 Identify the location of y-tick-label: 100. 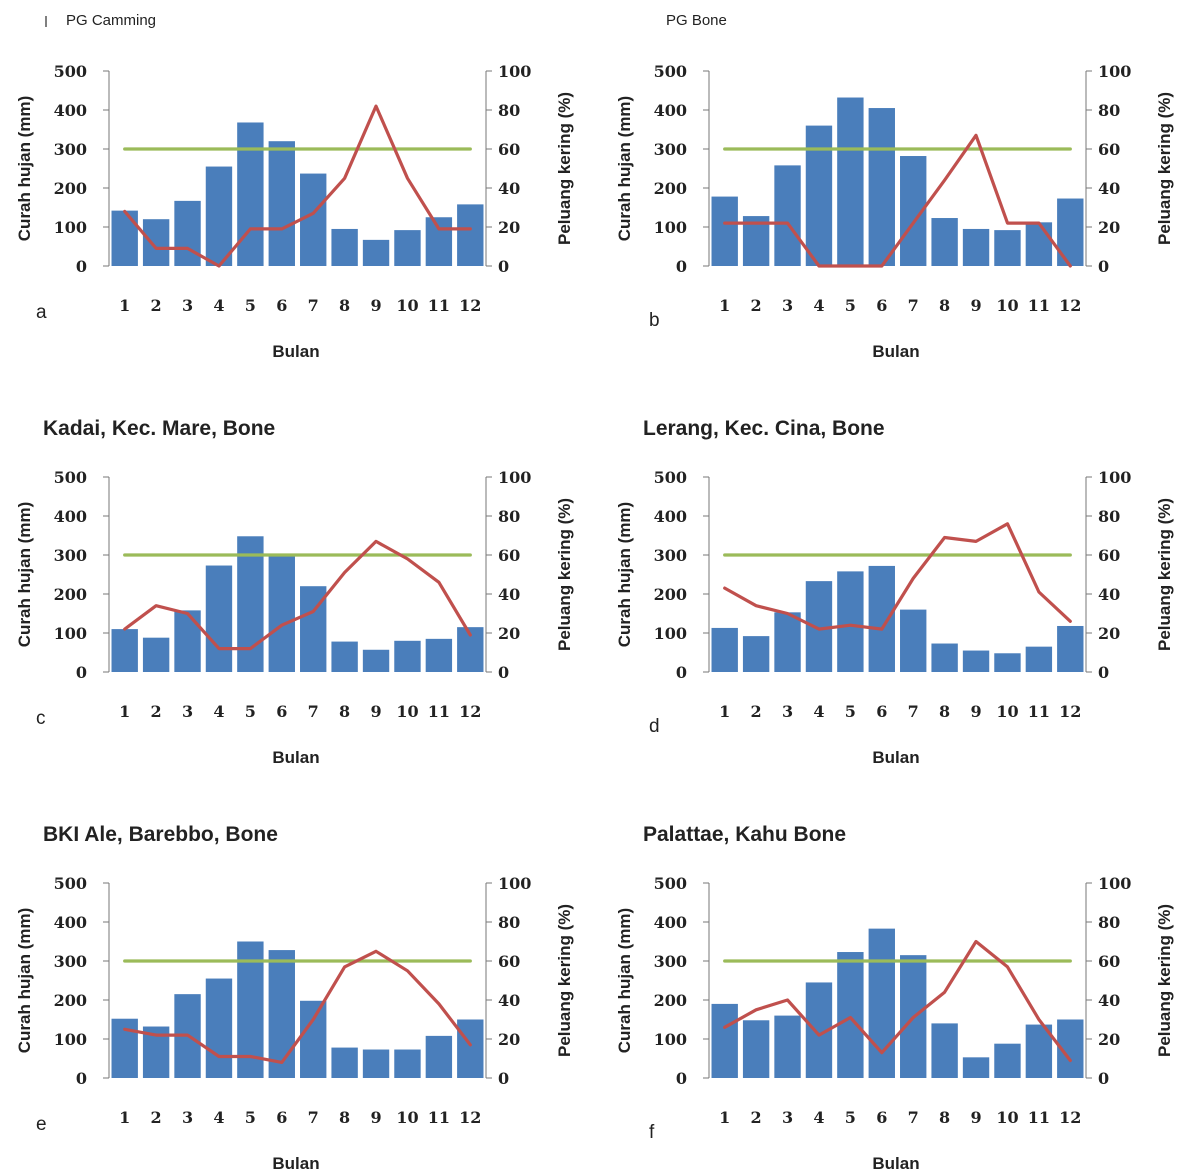
(70, 227).